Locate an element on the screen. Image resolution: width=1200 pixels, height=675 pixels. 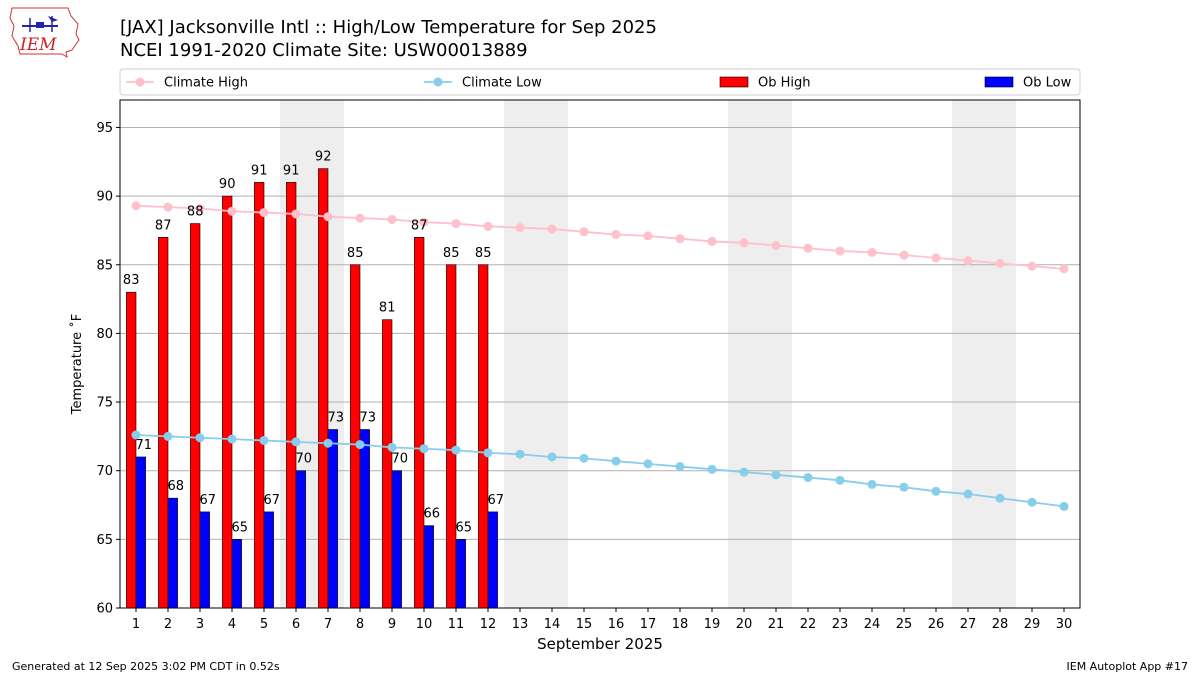
x-tick-label-12: 12 is located at coordinates (488, 624).